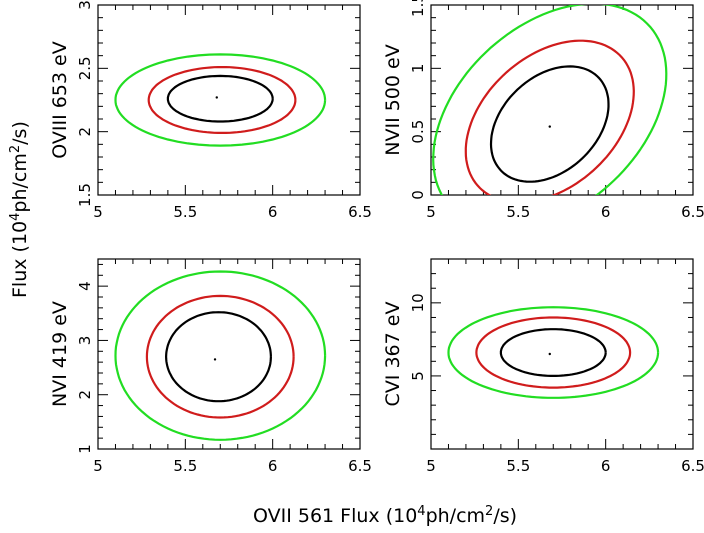 The height and width of the screenshot is (533, 704). What do you see at coordinates (385, 515) in the screenshot?
I see `figure-x-axis-label: OVII 561 Flux (104ph/cm2/s)` at bounding box center [385, 515].